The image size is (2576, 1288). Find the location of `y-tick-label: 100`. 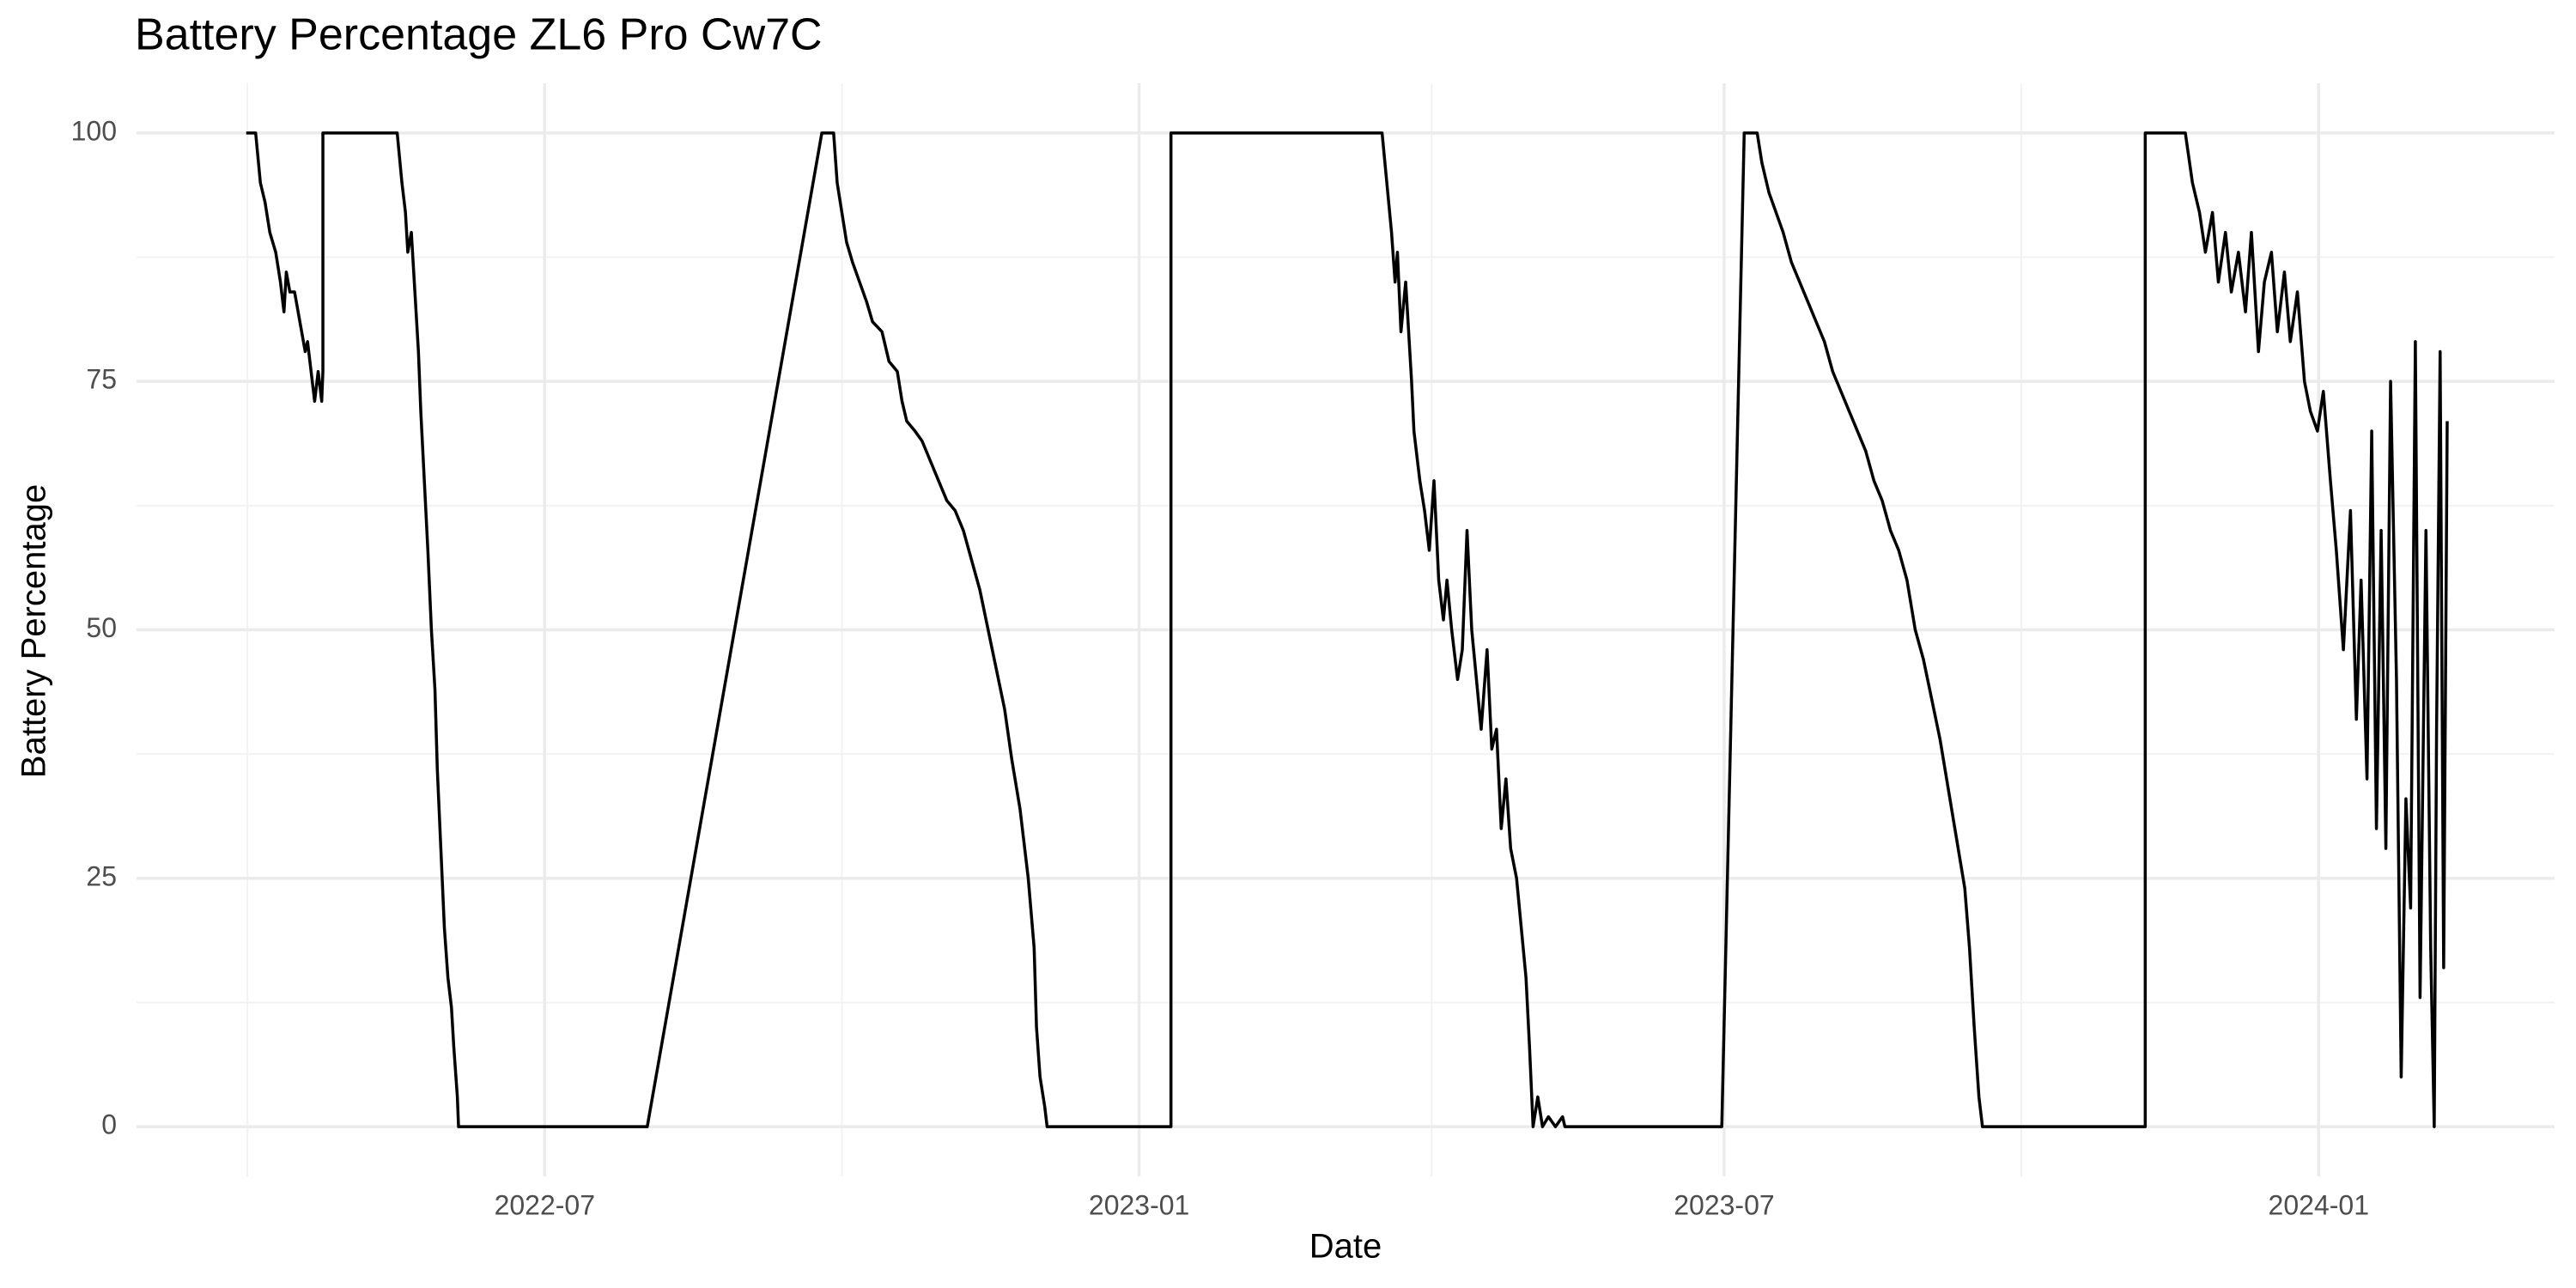

y-tick-label: 100 is located at coordinates (94, 130).